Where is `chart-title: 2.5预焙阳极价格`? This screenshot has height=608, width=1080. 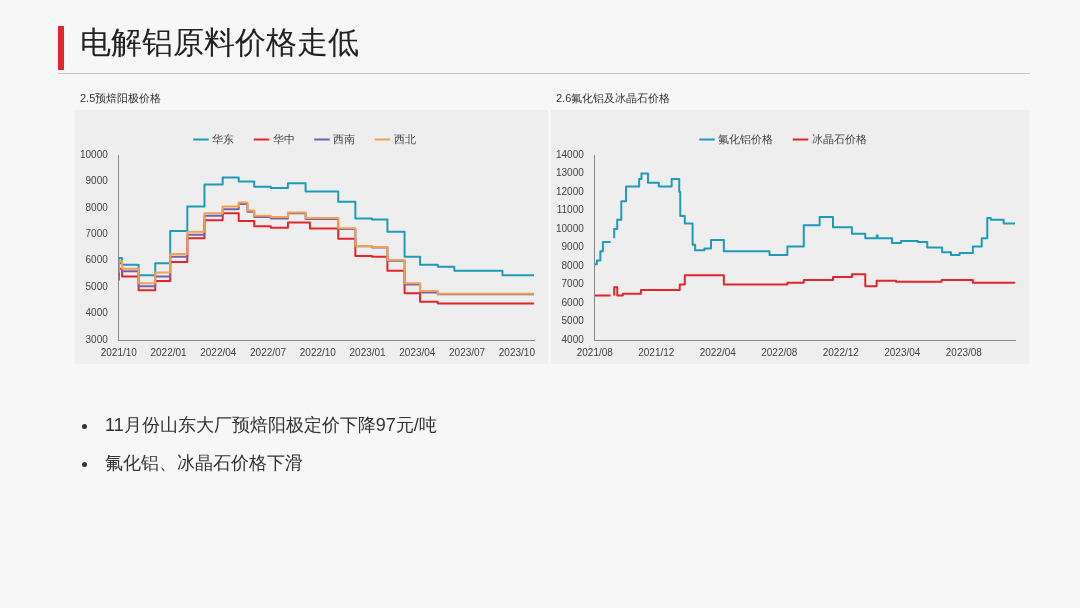 chart-title: 2.5预焙阳极价格 is located at coordinates (121, 98).